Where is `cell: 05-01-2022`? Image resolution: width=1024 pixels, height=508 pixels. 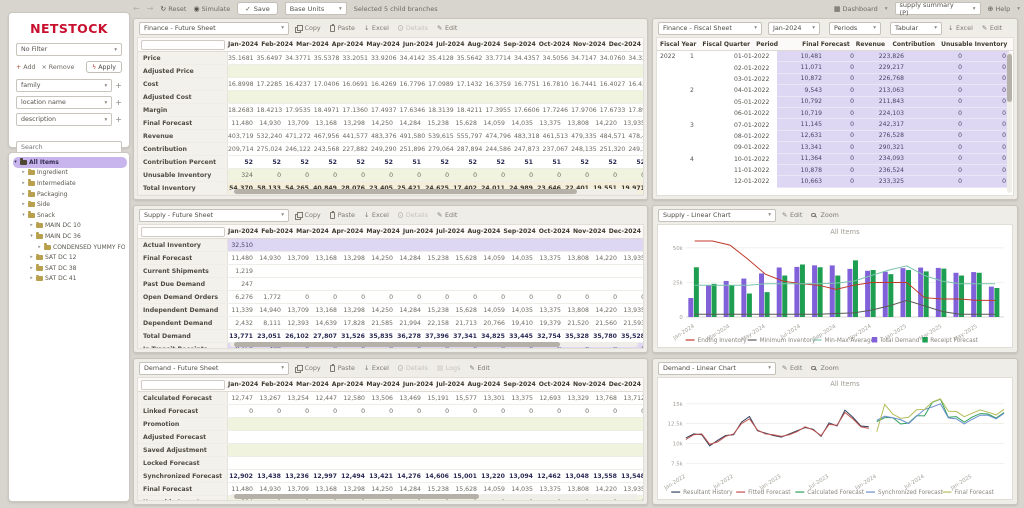
cell: 05-01-2022 is located at coordinates (752, 102).